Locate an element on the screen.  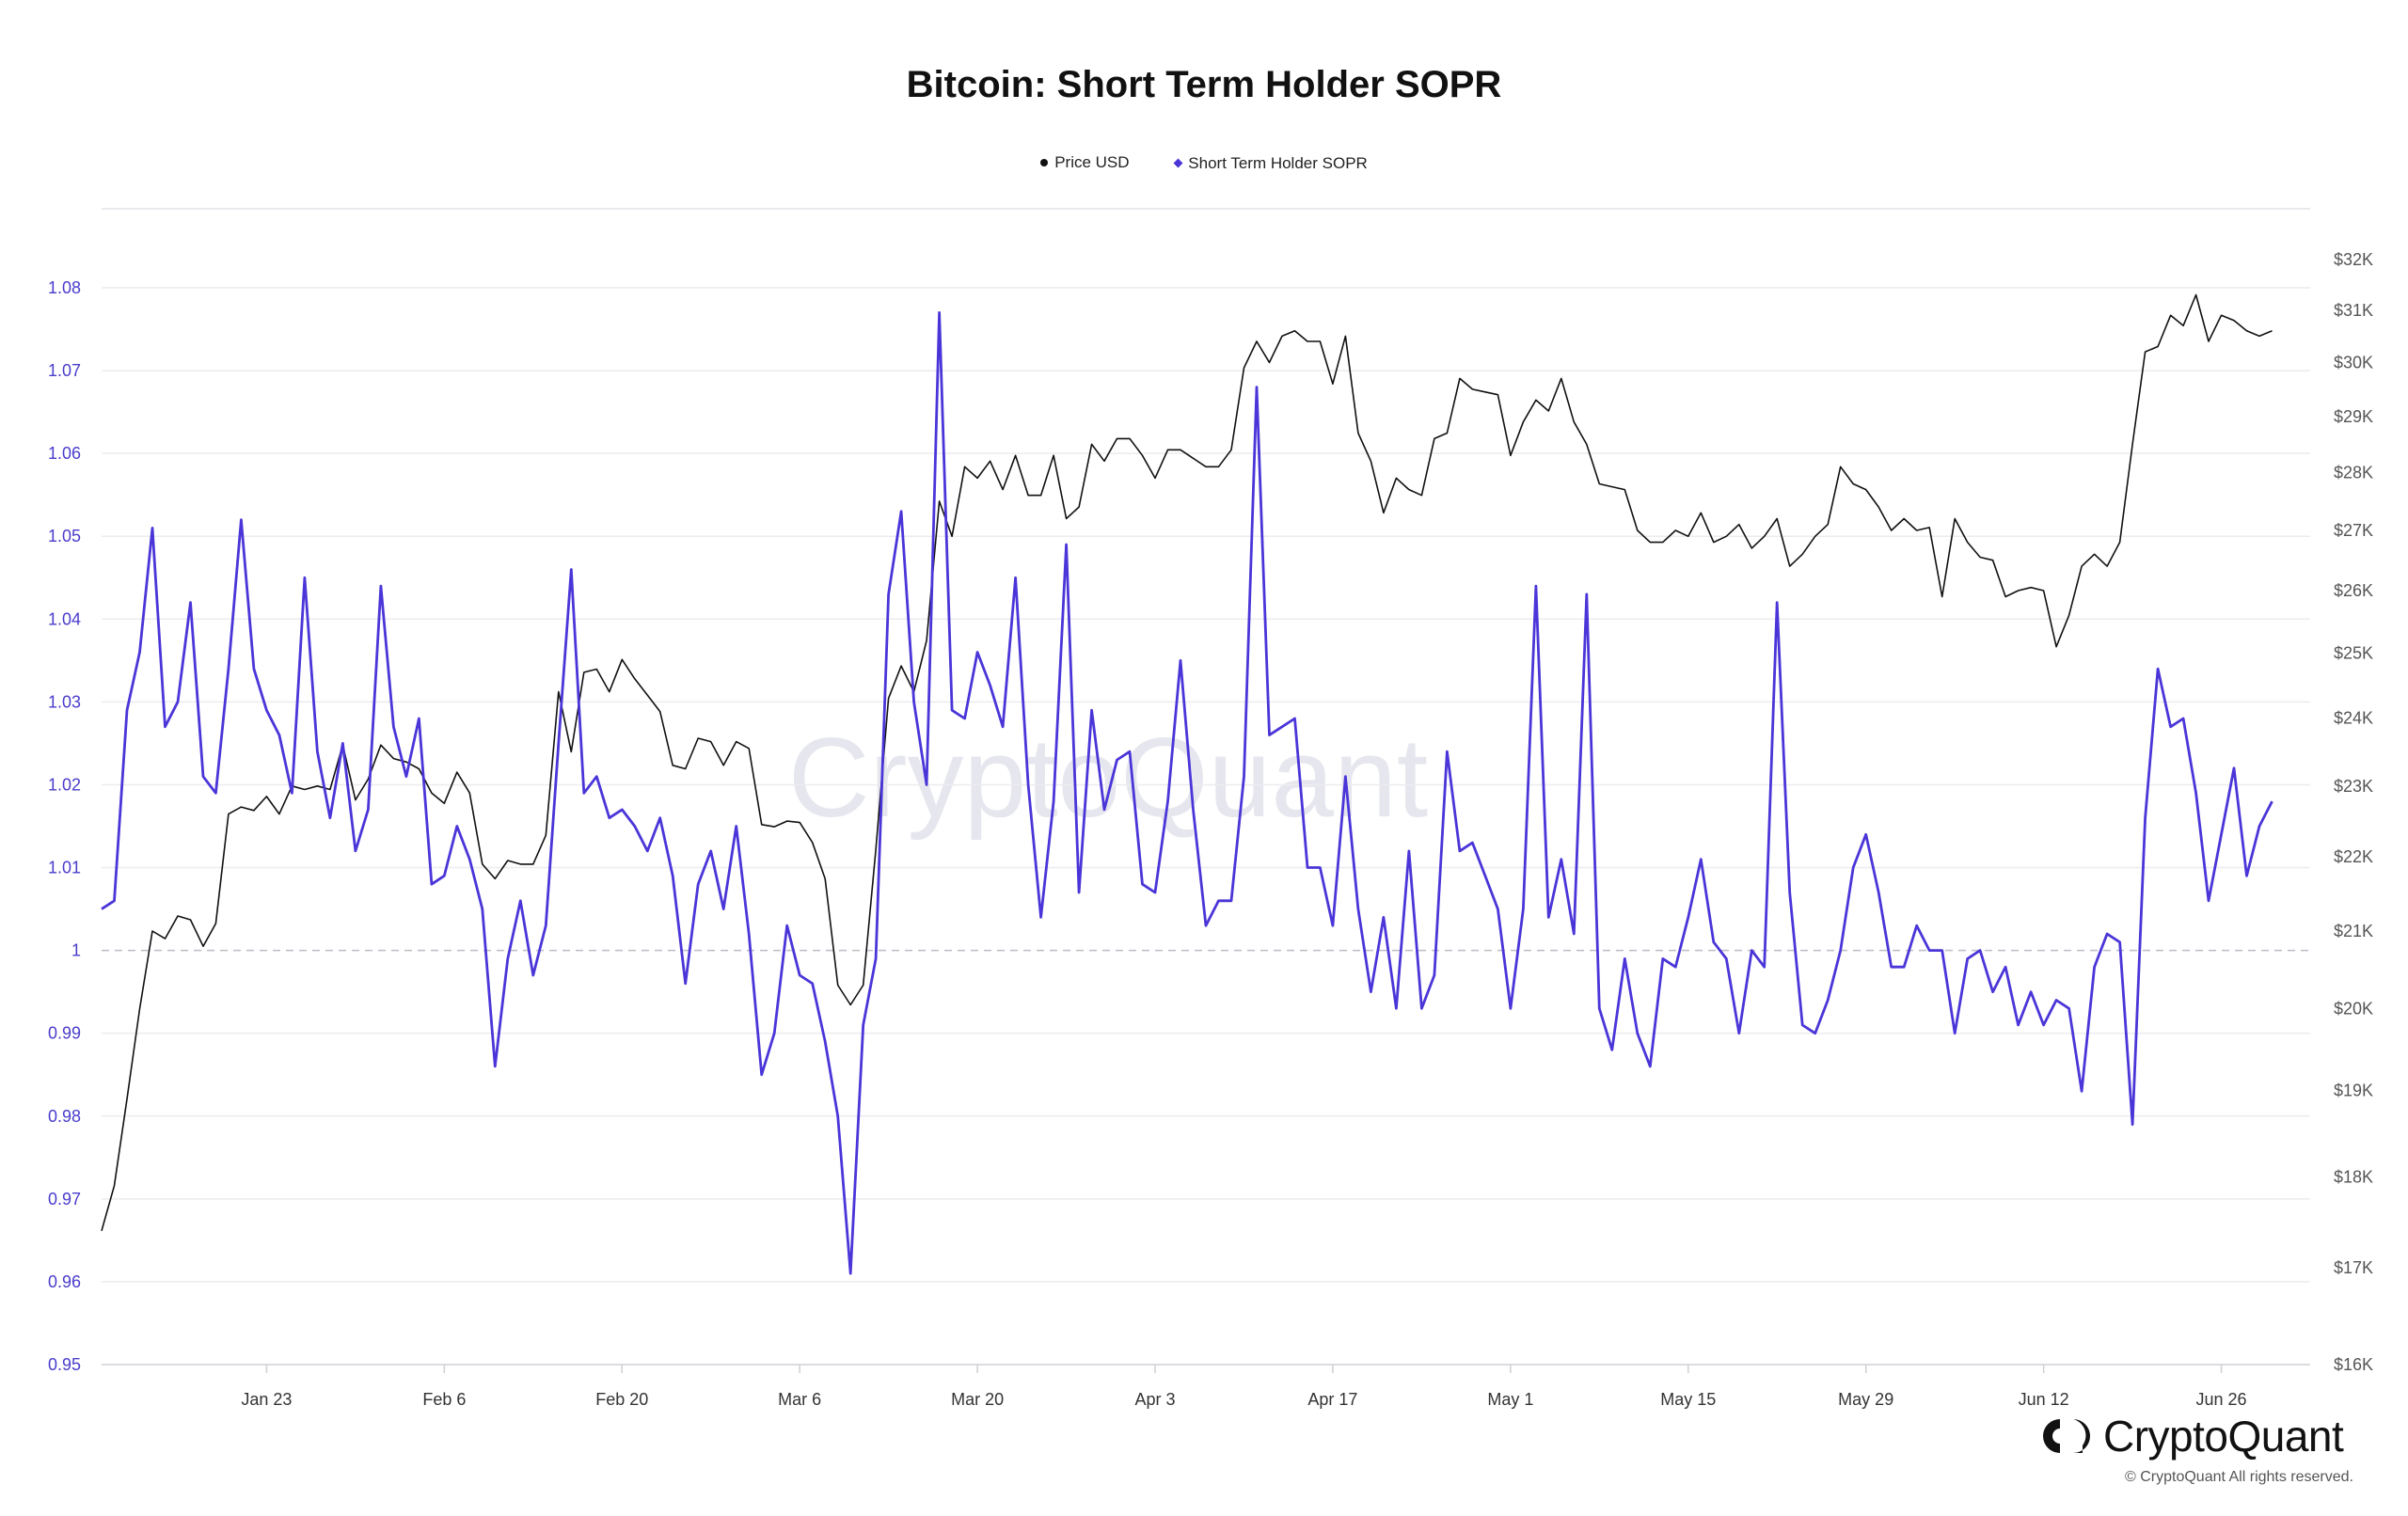
left-axis-tick-label: 1.06 is located at coordinates (65, 453).